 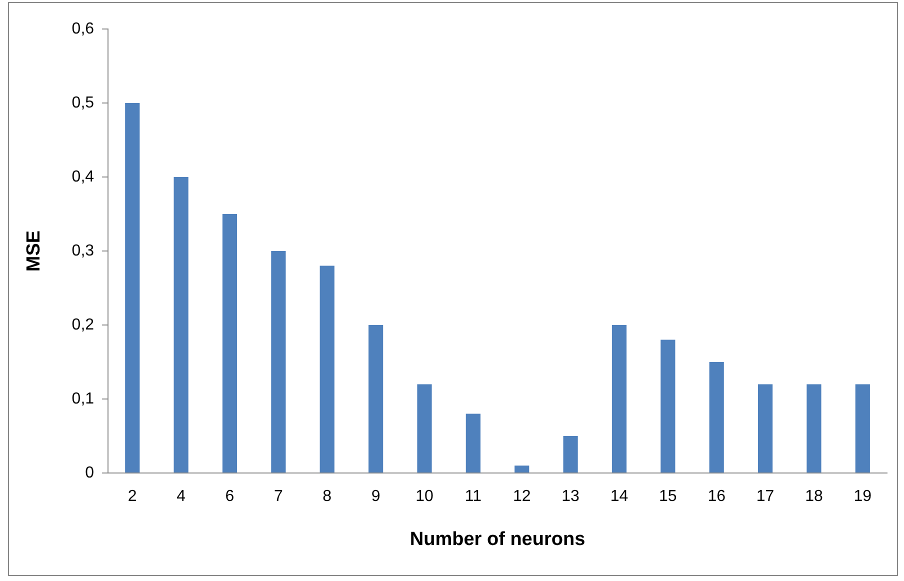 I want to click on y-tick-label: 0,2, so click(x=83, y=325).